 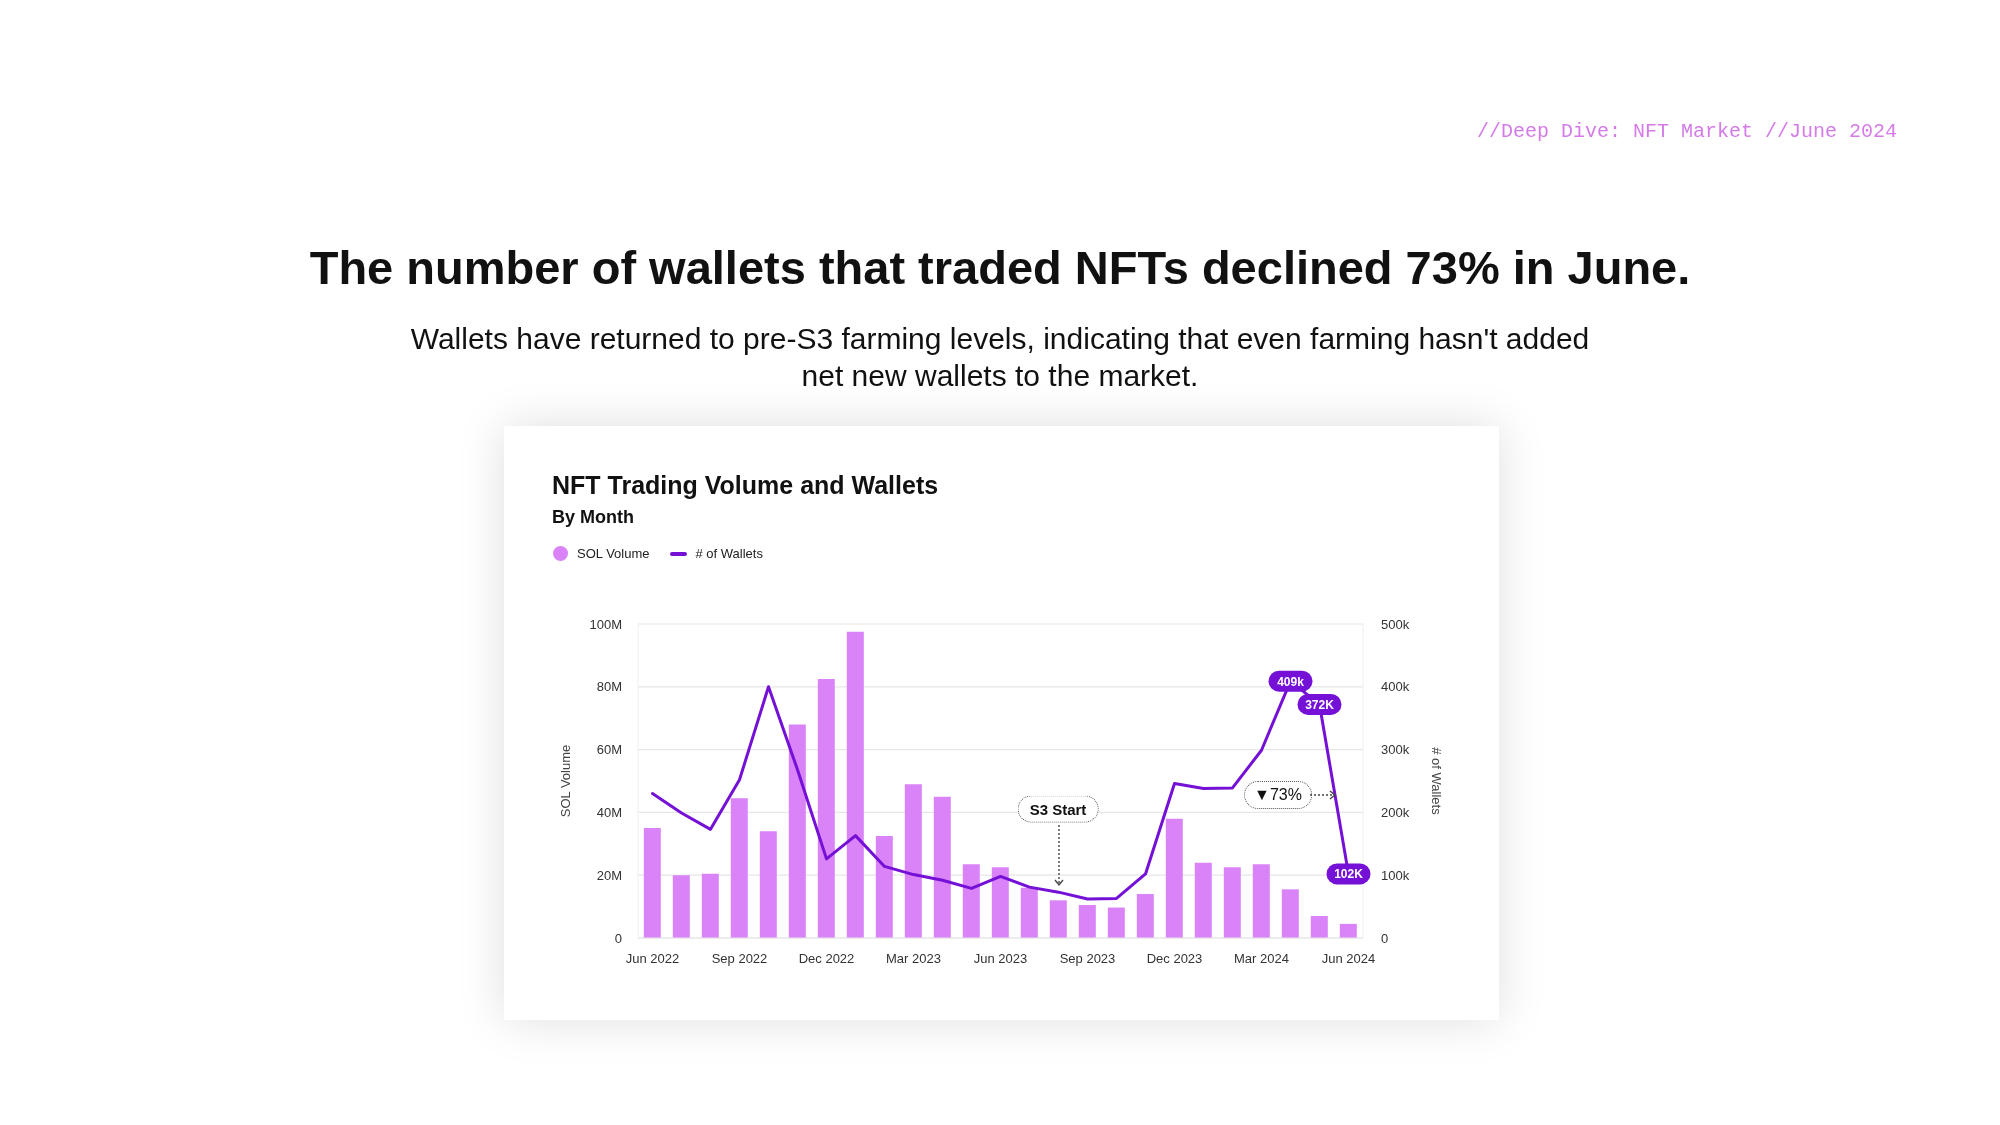 What do you see at coordinates (1385, 938) in the screenshot?
I see `y2-tick-label: 0` at bounding box center [1385, 938].